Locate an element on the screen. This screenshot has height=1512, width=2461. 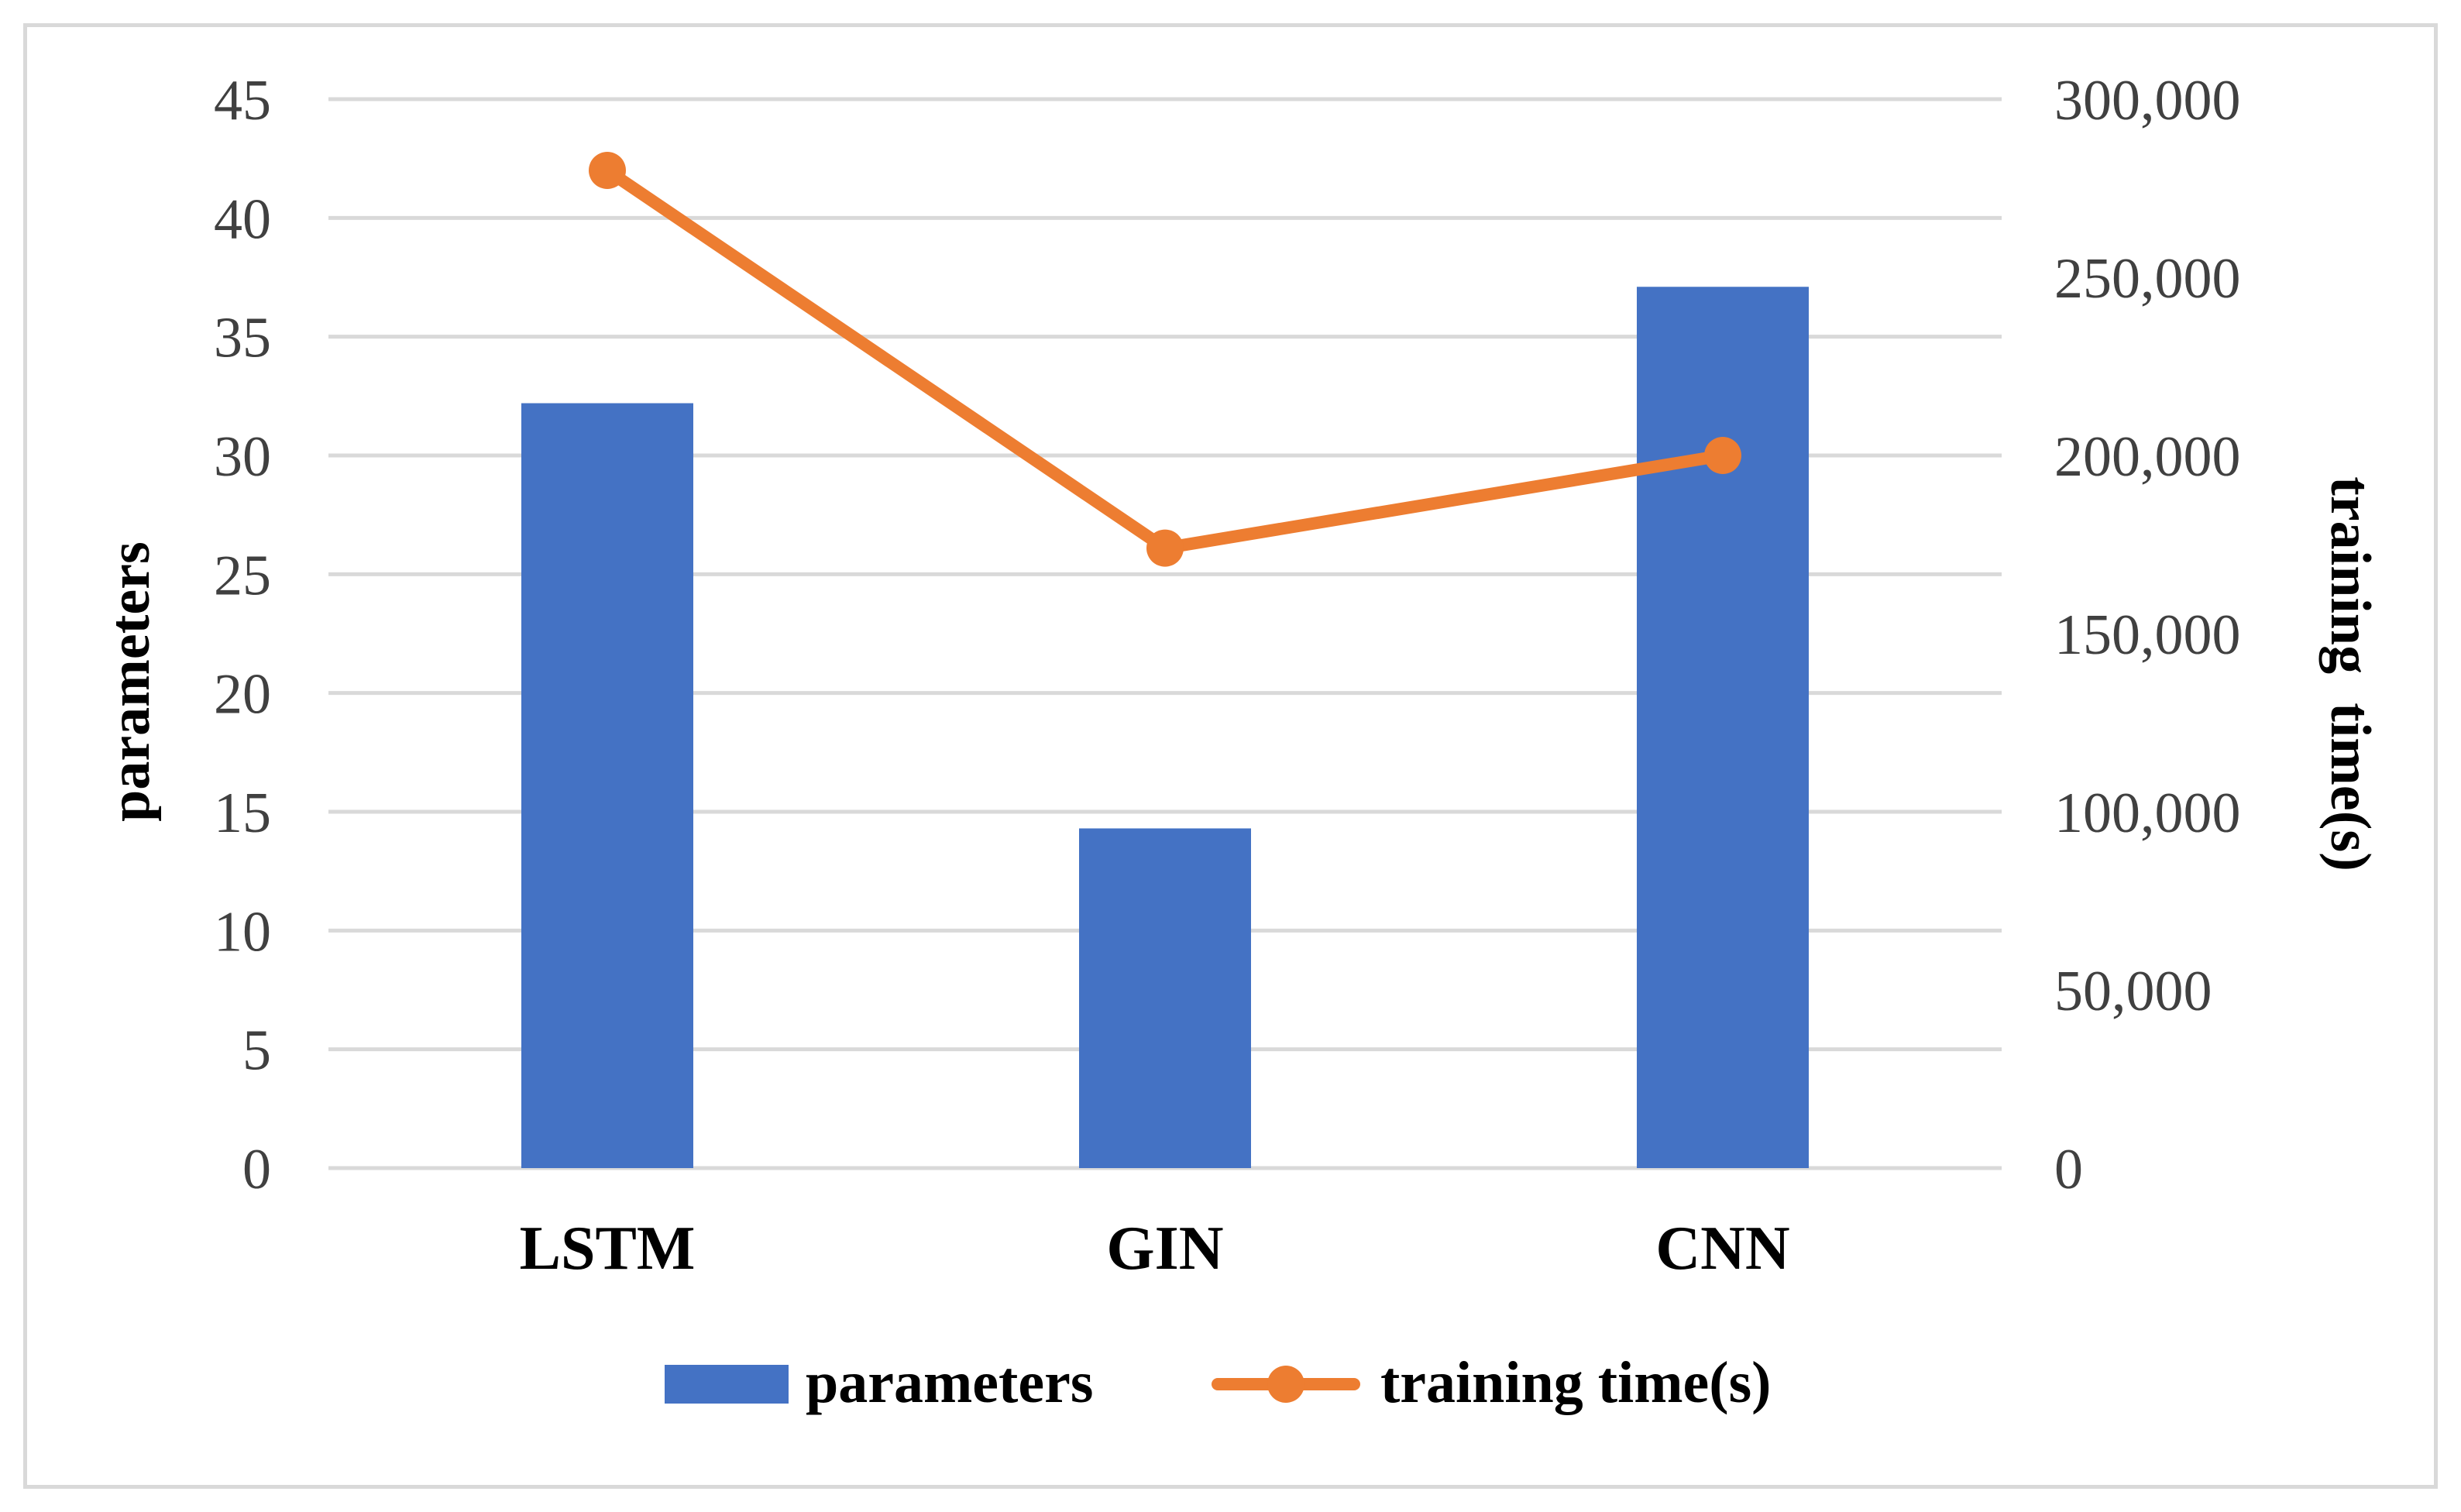
training-time-point-cnn is located at coordinates (1722, 455).